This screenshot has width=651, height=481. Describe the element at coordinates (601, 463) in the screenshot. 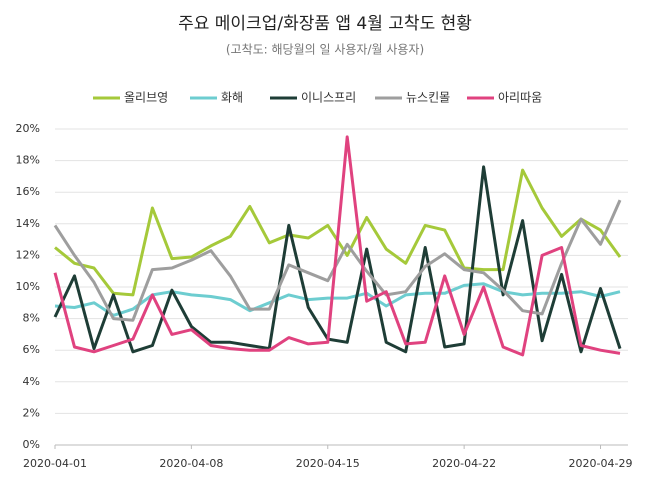

I see `x-tick-label: 2020-04-29` at that location.